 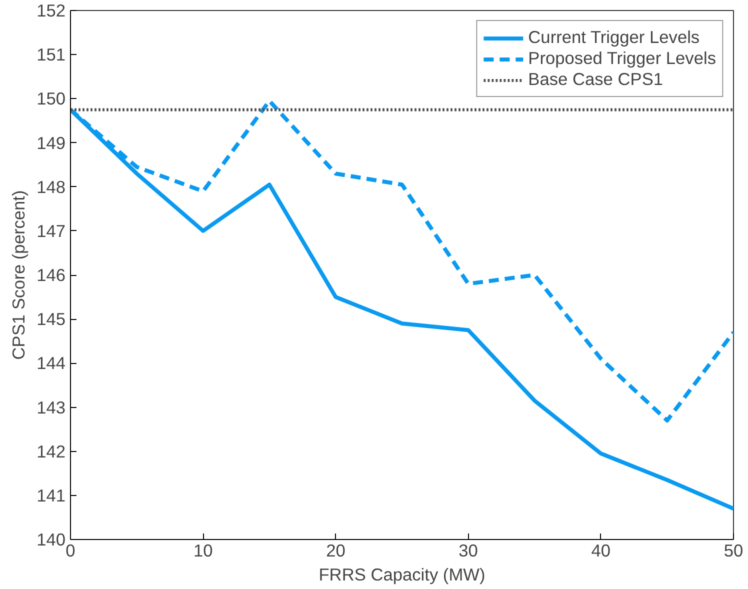 I want to click on y-tick-label: 148, so click(x=51, y=186).